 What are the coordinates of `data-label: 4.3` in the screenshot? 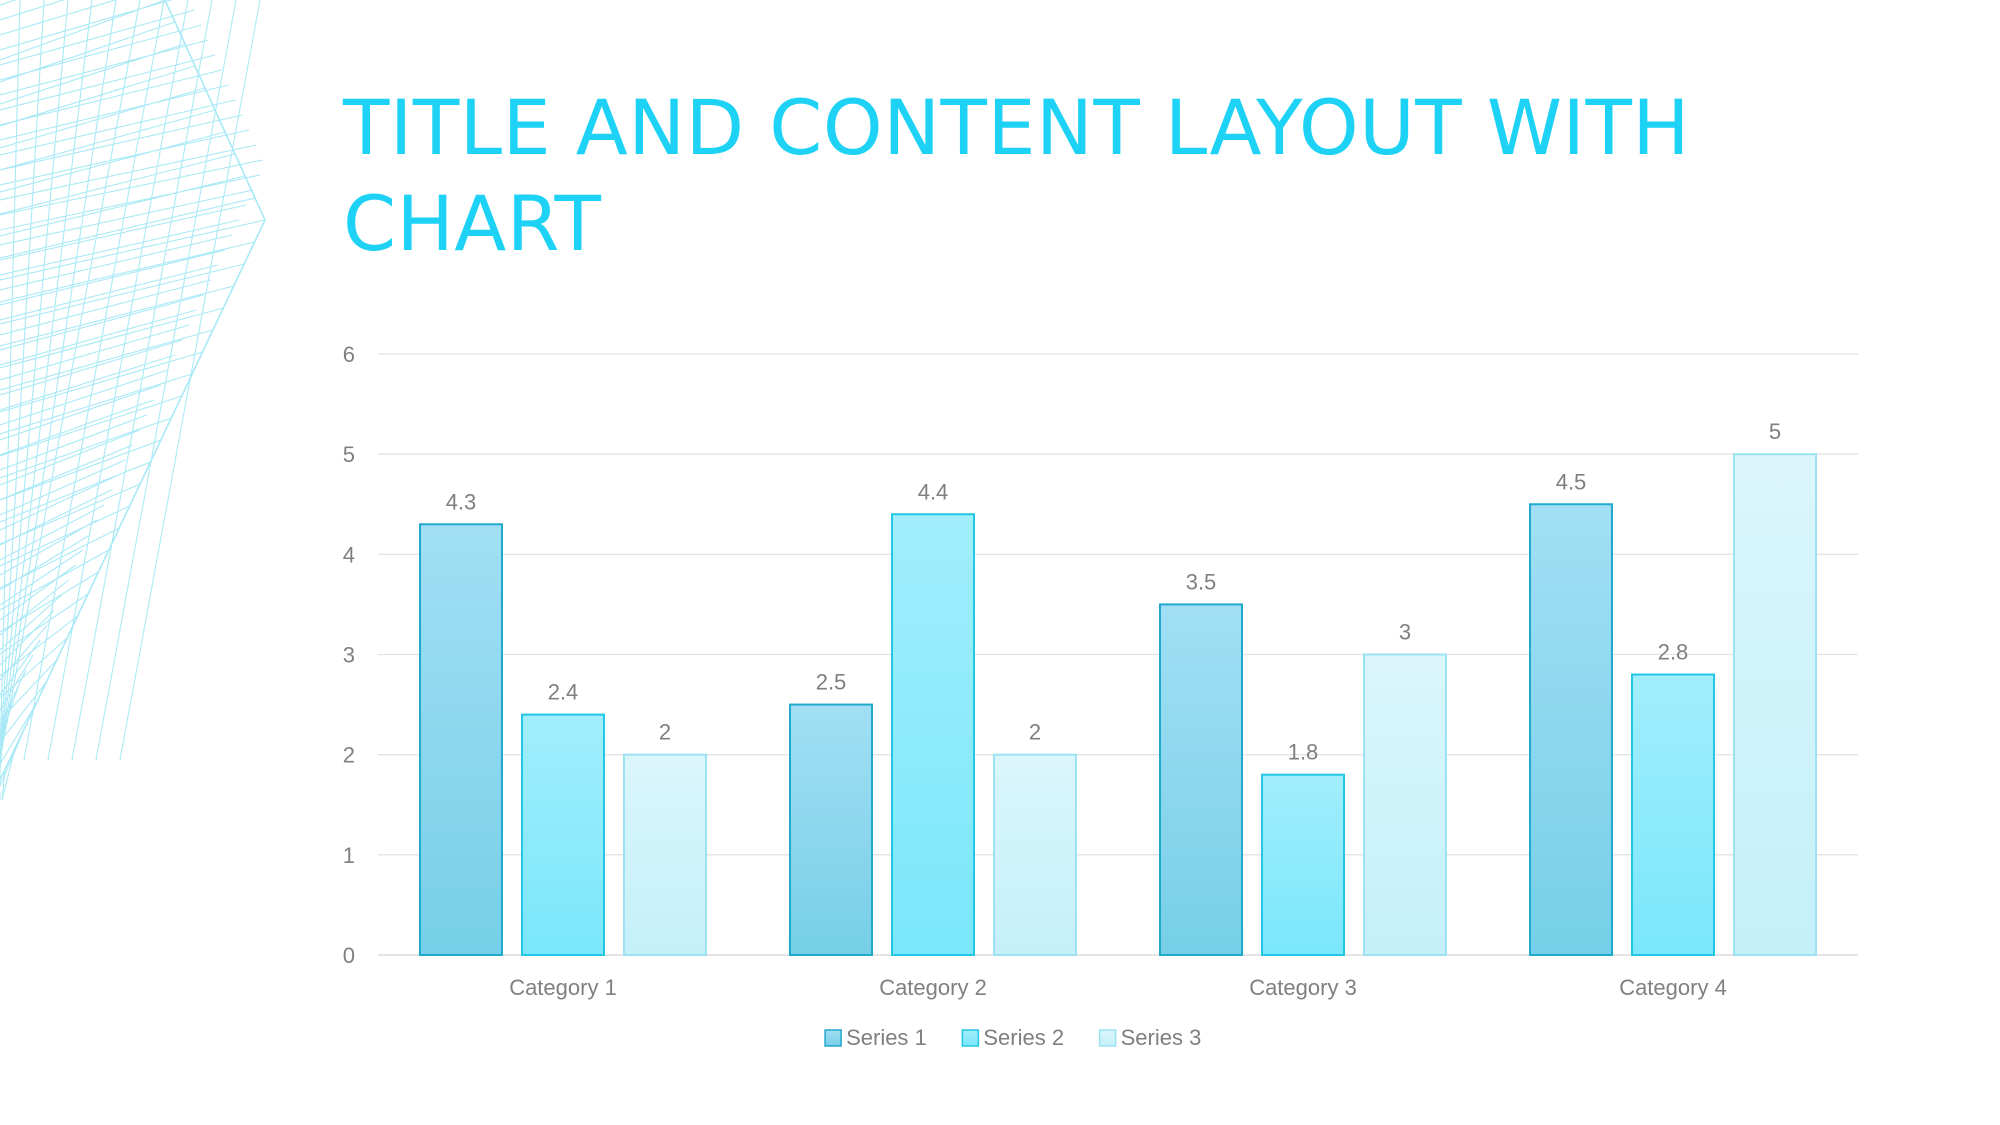 It's located at (461, 501).